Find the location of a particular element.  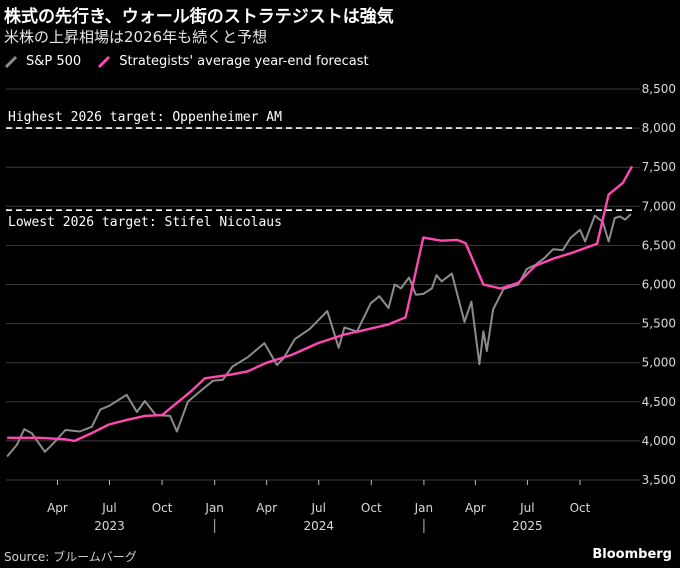

chart-subtitle: 米株の上昇相場は2026年も続くと予想 is located at coordinates (136, 37).